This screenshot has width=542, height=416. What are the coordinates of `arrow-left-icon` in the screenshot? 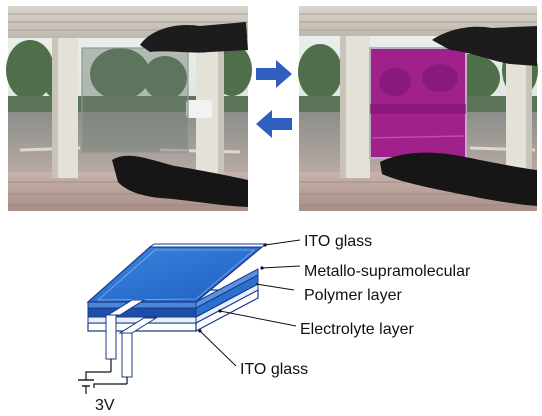 It's located at (274, 124).